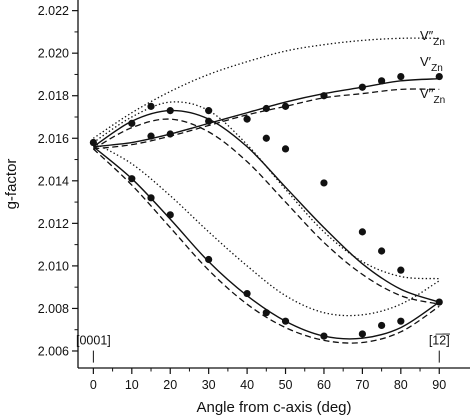 The height and width of the screenshot is (420, 474). Describe the element at coordinates (132, 385) in the screenshot. I see `x-tick-label: 10` at that location.